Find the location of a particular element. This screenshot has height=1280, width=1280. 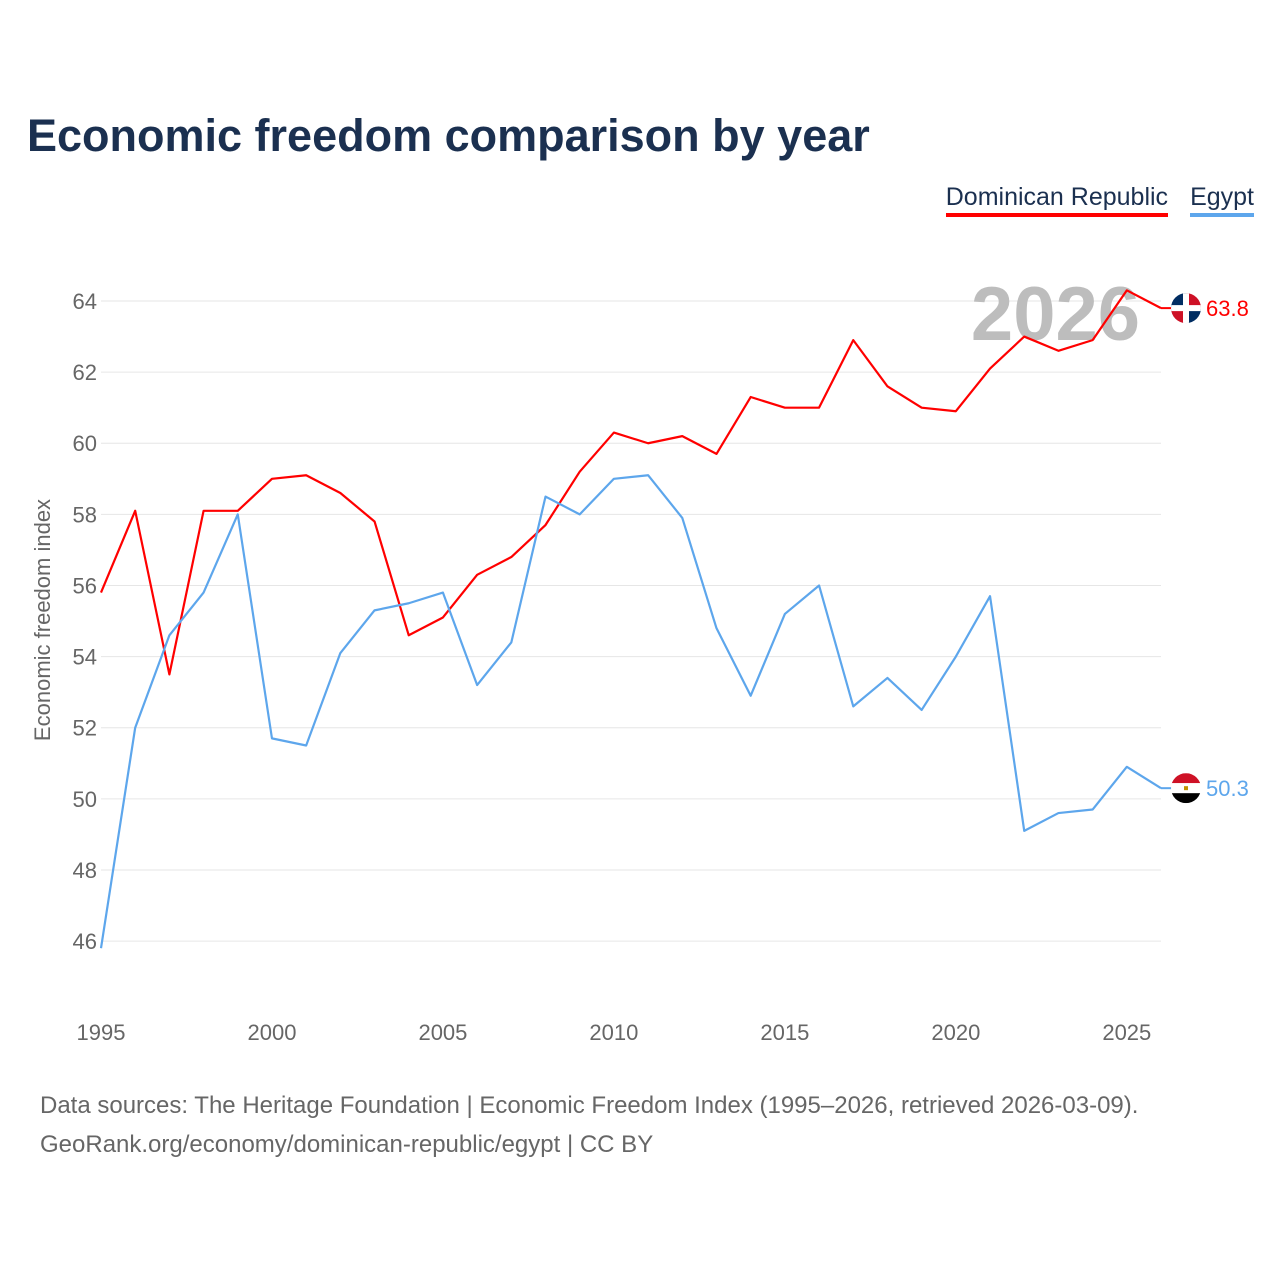

y-tick-label: 48 is located at coordinates (85, 870).